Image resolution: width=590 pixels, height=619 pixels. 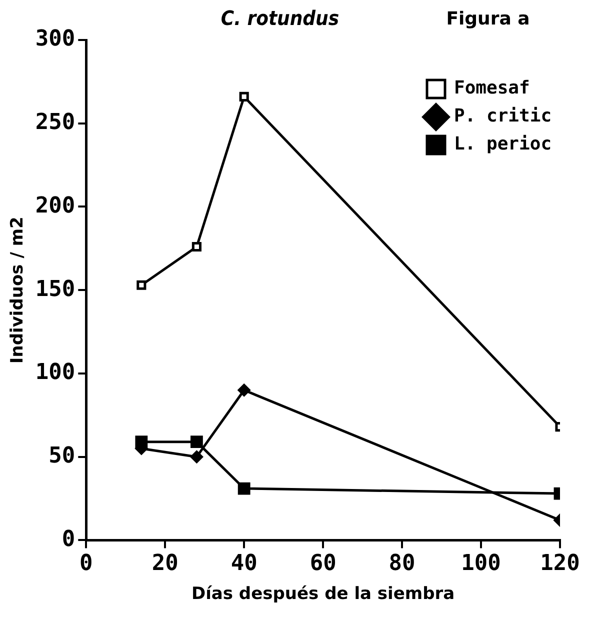 I want to click on x-tick-label: 80, so click(x=402, y=563).